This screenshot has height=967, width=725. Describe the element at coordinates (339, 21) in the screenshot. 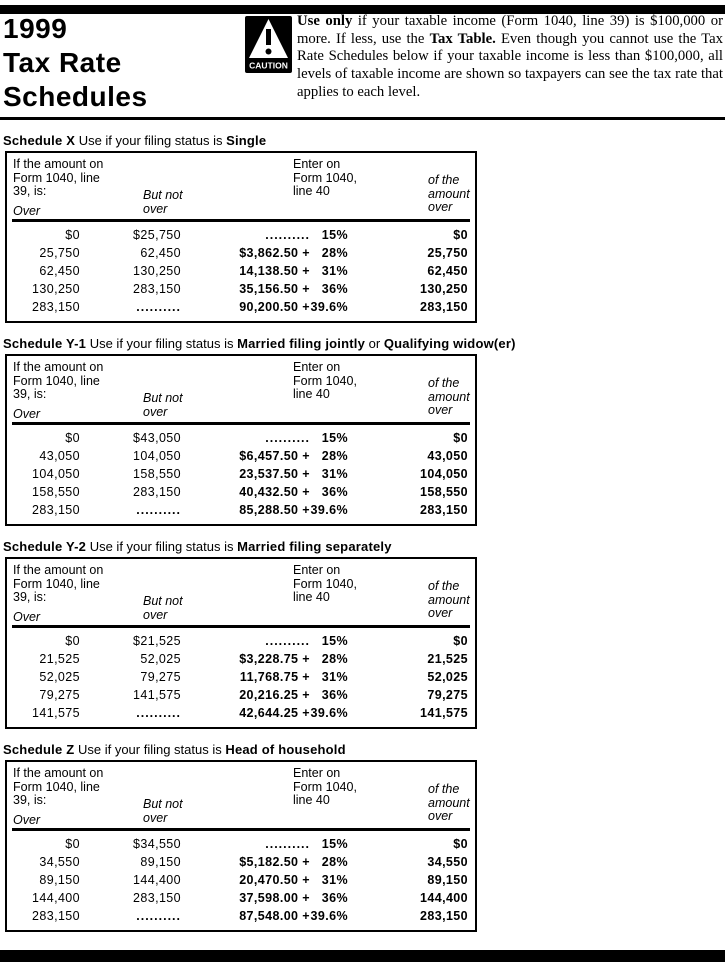

I see `text-segment: only` at that location.